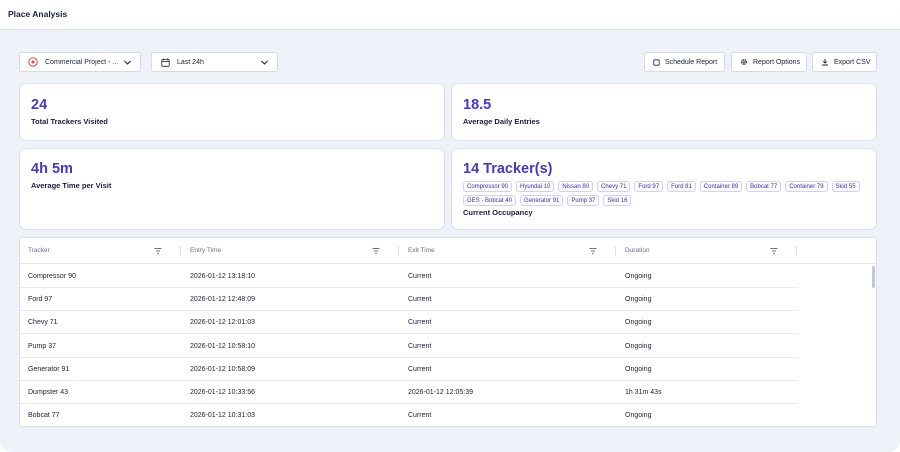  I want to click on column-header-exit-time: Exit Time, so click(421, 250).